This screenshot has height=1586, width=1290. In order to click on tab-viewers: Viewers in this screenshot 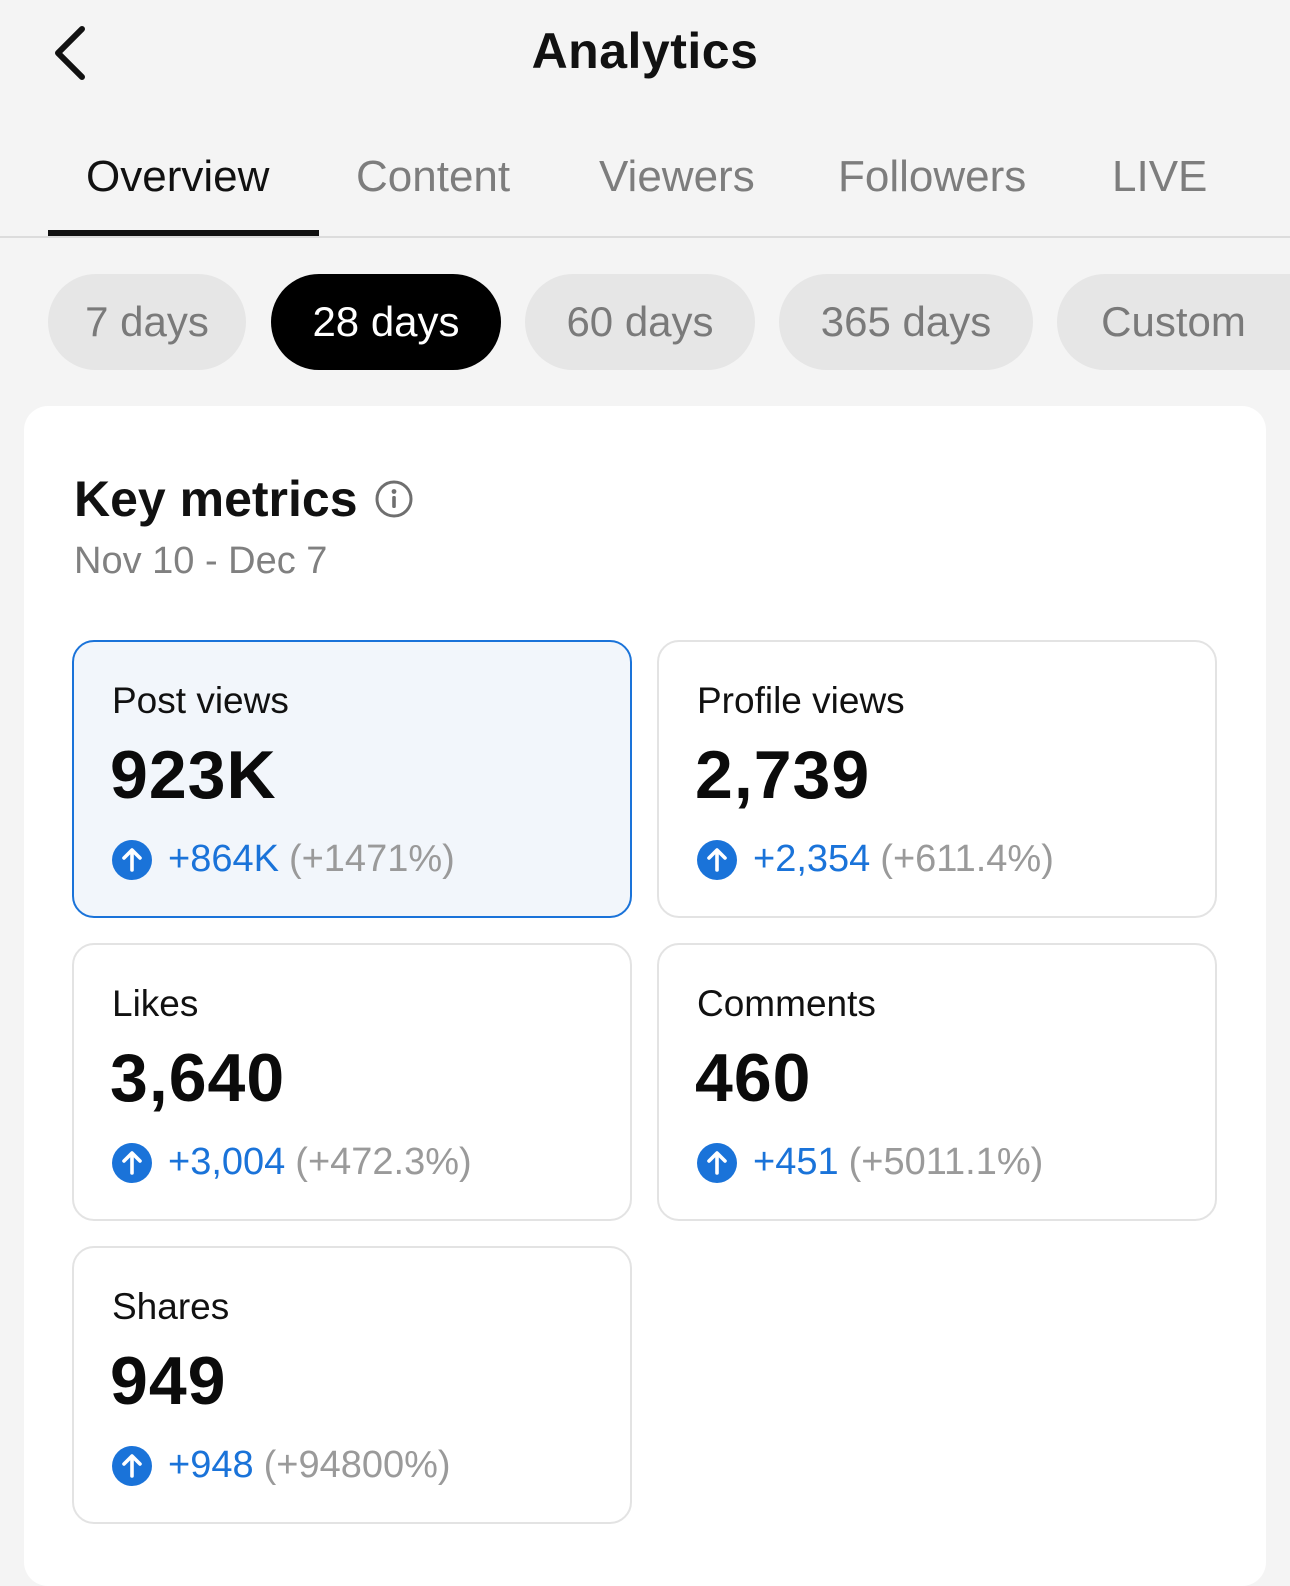, I will do `click(677, 176)`.